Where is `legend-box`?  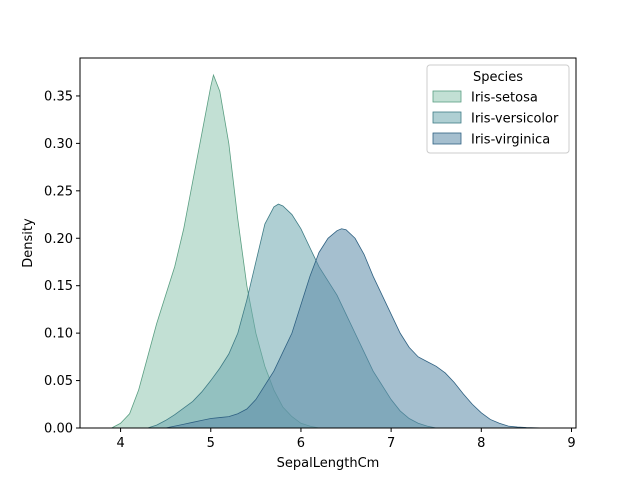 legend-box is located at coordinates (498, 109).